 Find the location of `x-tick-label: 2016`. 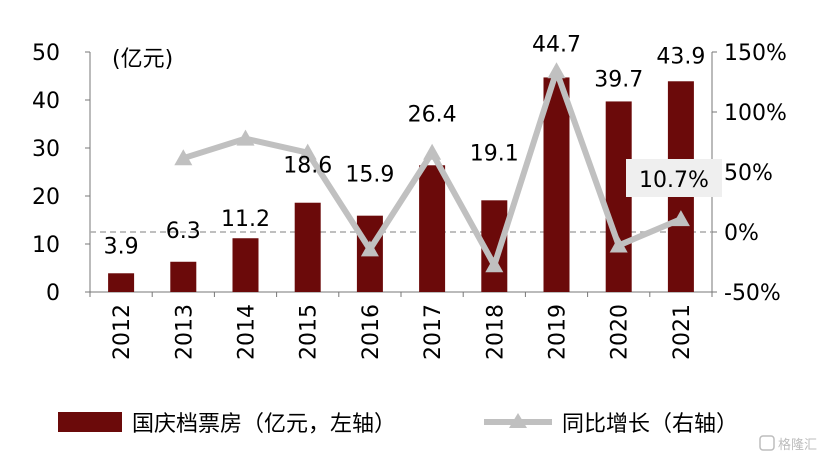

x-tick-label: 2016 is located at coordinates (371, 332).